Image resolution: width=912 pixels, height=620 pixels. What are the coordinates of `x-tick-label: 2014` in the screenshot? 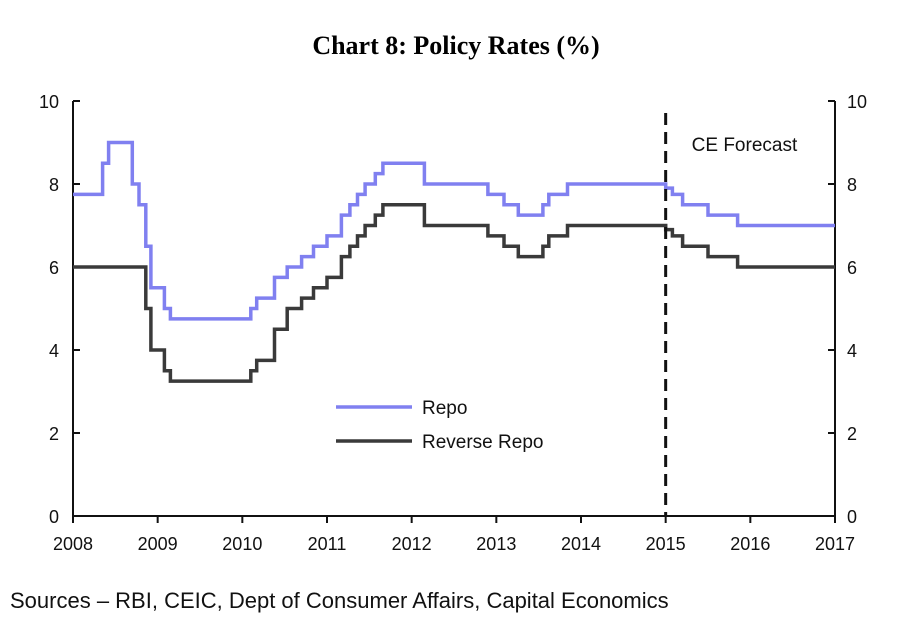 It's located at (581, 544).